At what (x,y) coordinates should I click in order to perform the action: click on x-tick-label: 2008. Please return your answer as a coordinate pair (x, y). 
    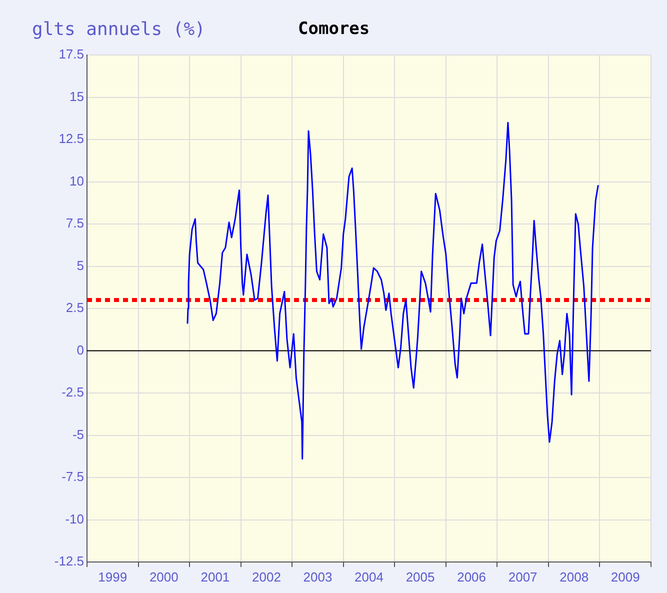
    Looking at the image, I should click on (574, 576).